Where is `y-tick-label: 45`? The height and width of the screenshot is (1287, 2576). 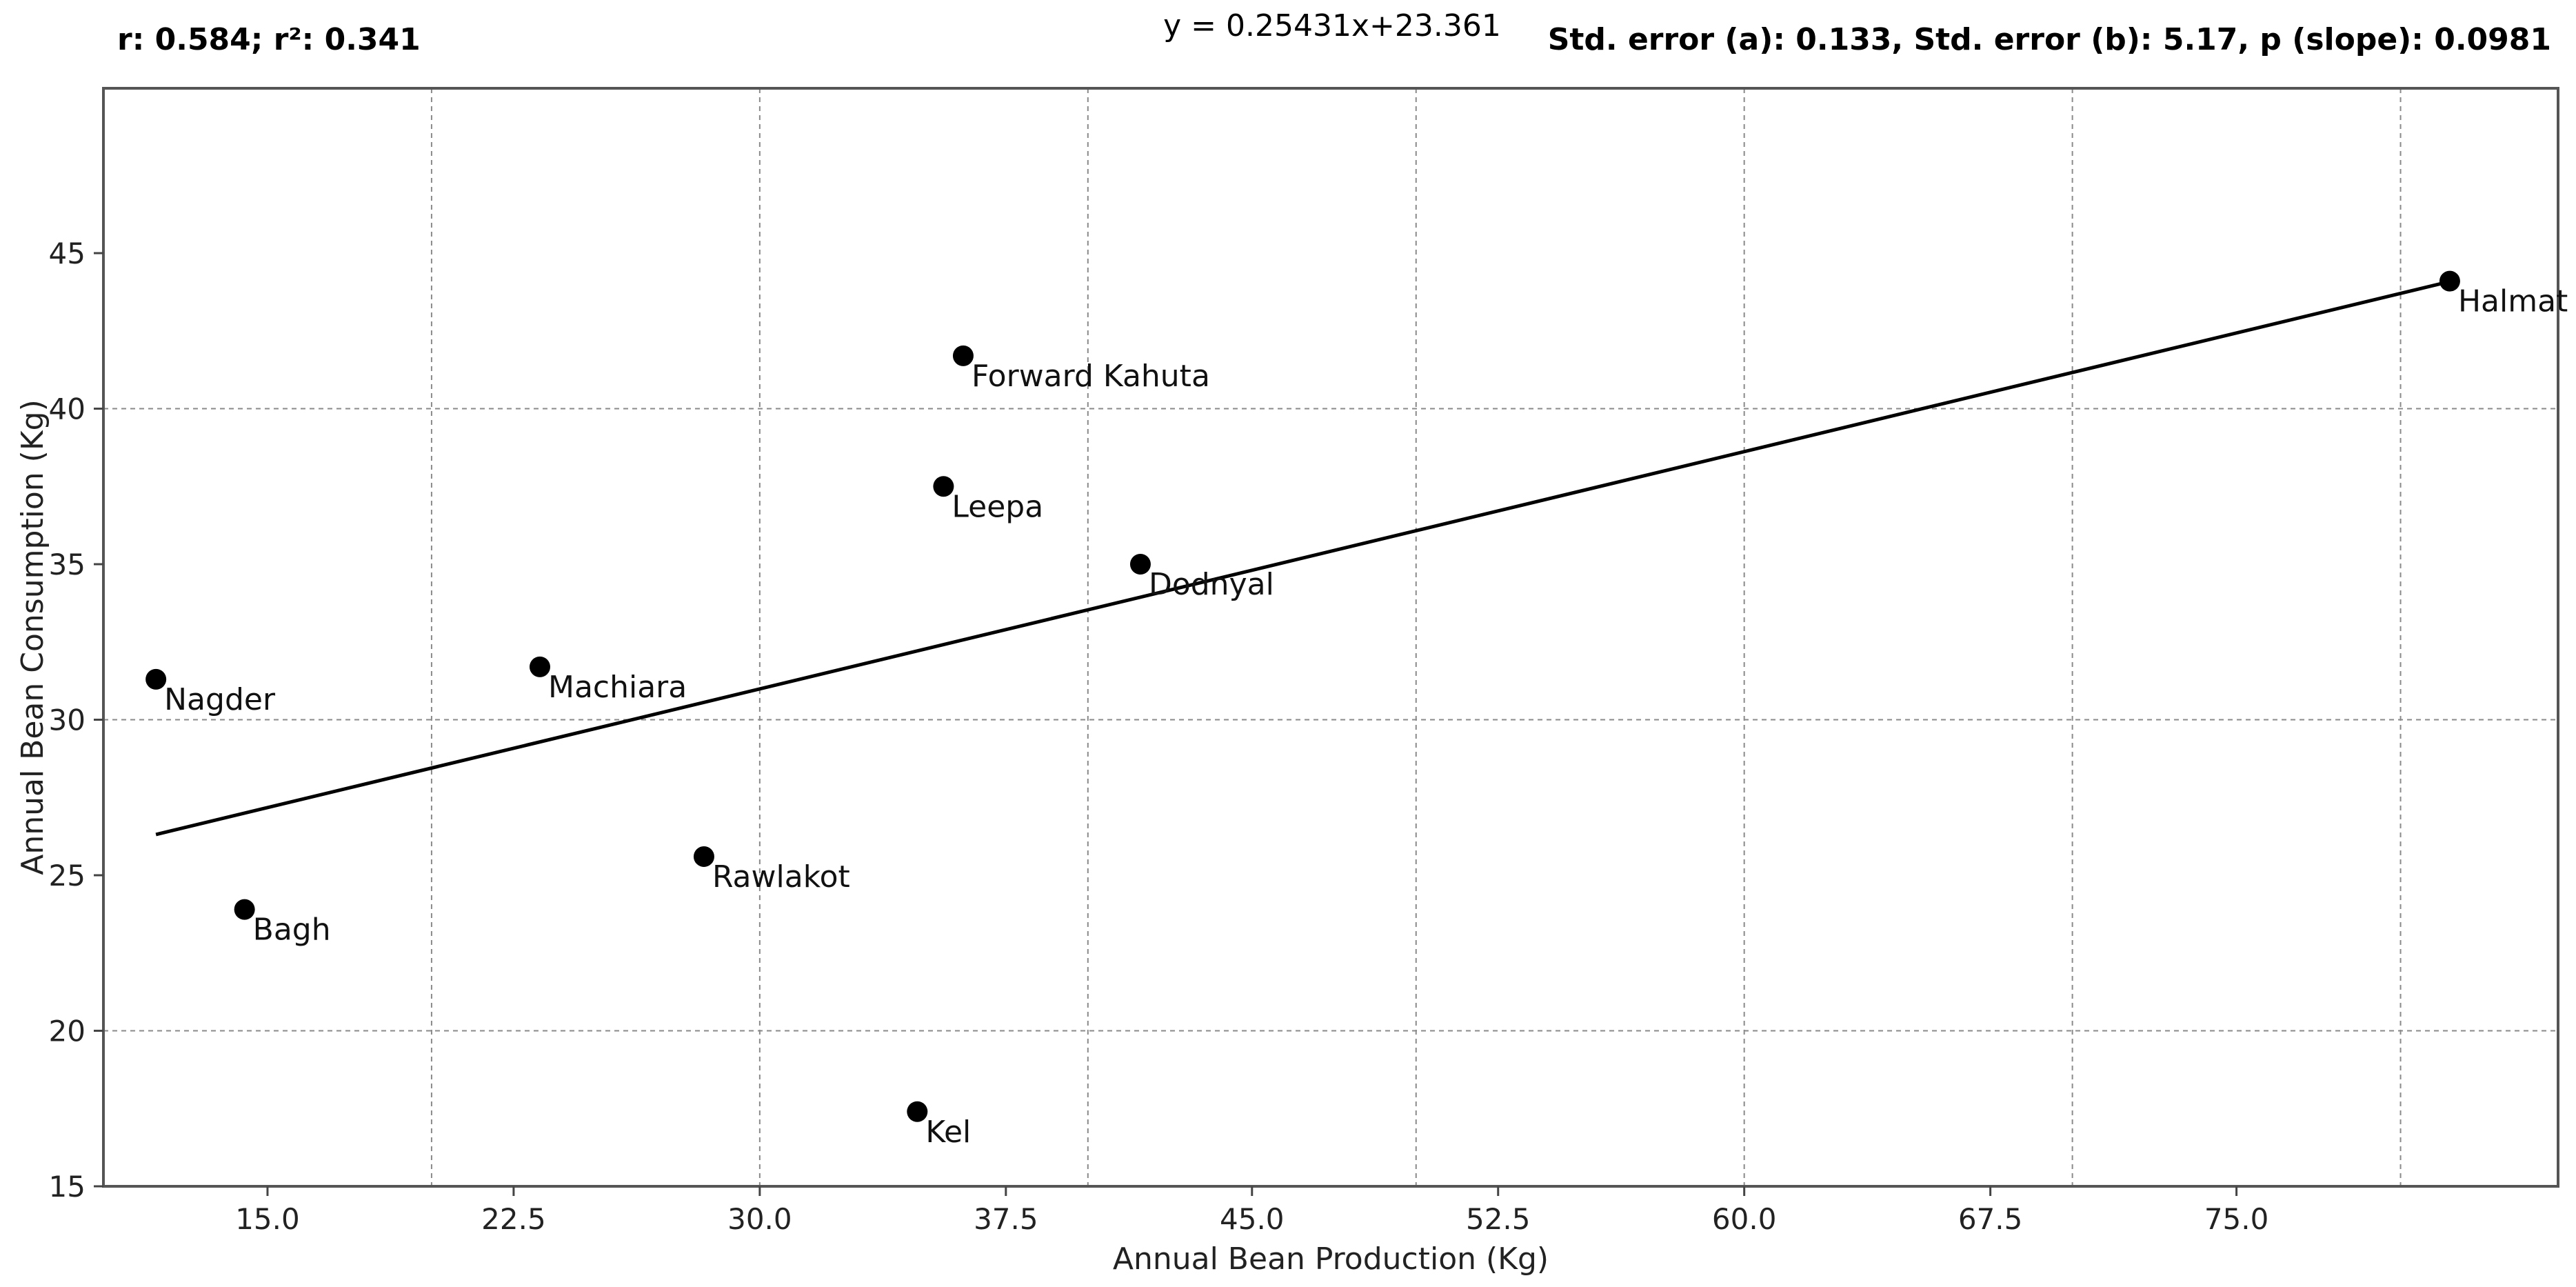
y-tick-label: 45 is located at coordinates (67, 253).